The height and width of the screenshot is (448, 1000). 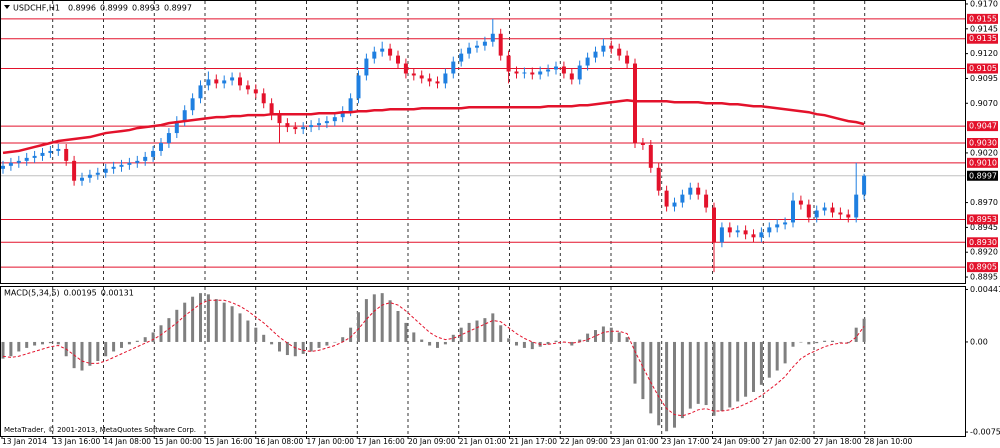 What do you see at coordinates (483, 441) in the screenshot?
I see `x-tick-label: 21 Jan 01:00` at bounding box center [483, 441].